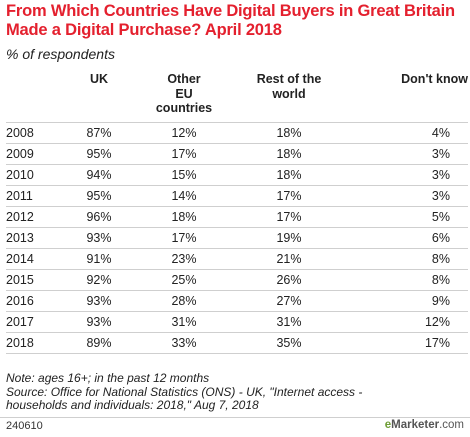 The height and width of the screenshot is (437, 470). I want to click on cell-other-eu: 25%, so click(184, 280).